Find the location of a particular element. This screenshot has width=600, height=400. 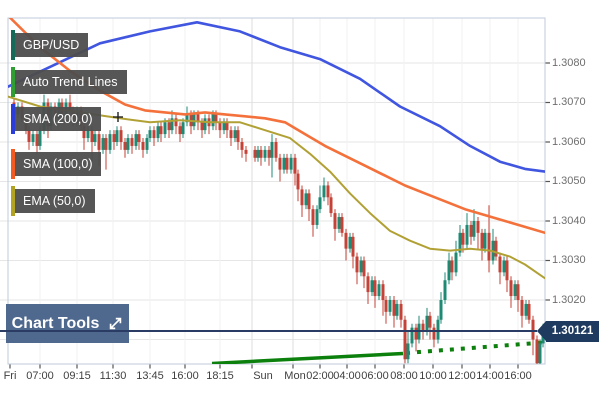

time-axis-label: 13:45 is located at coordinates (150, 376).